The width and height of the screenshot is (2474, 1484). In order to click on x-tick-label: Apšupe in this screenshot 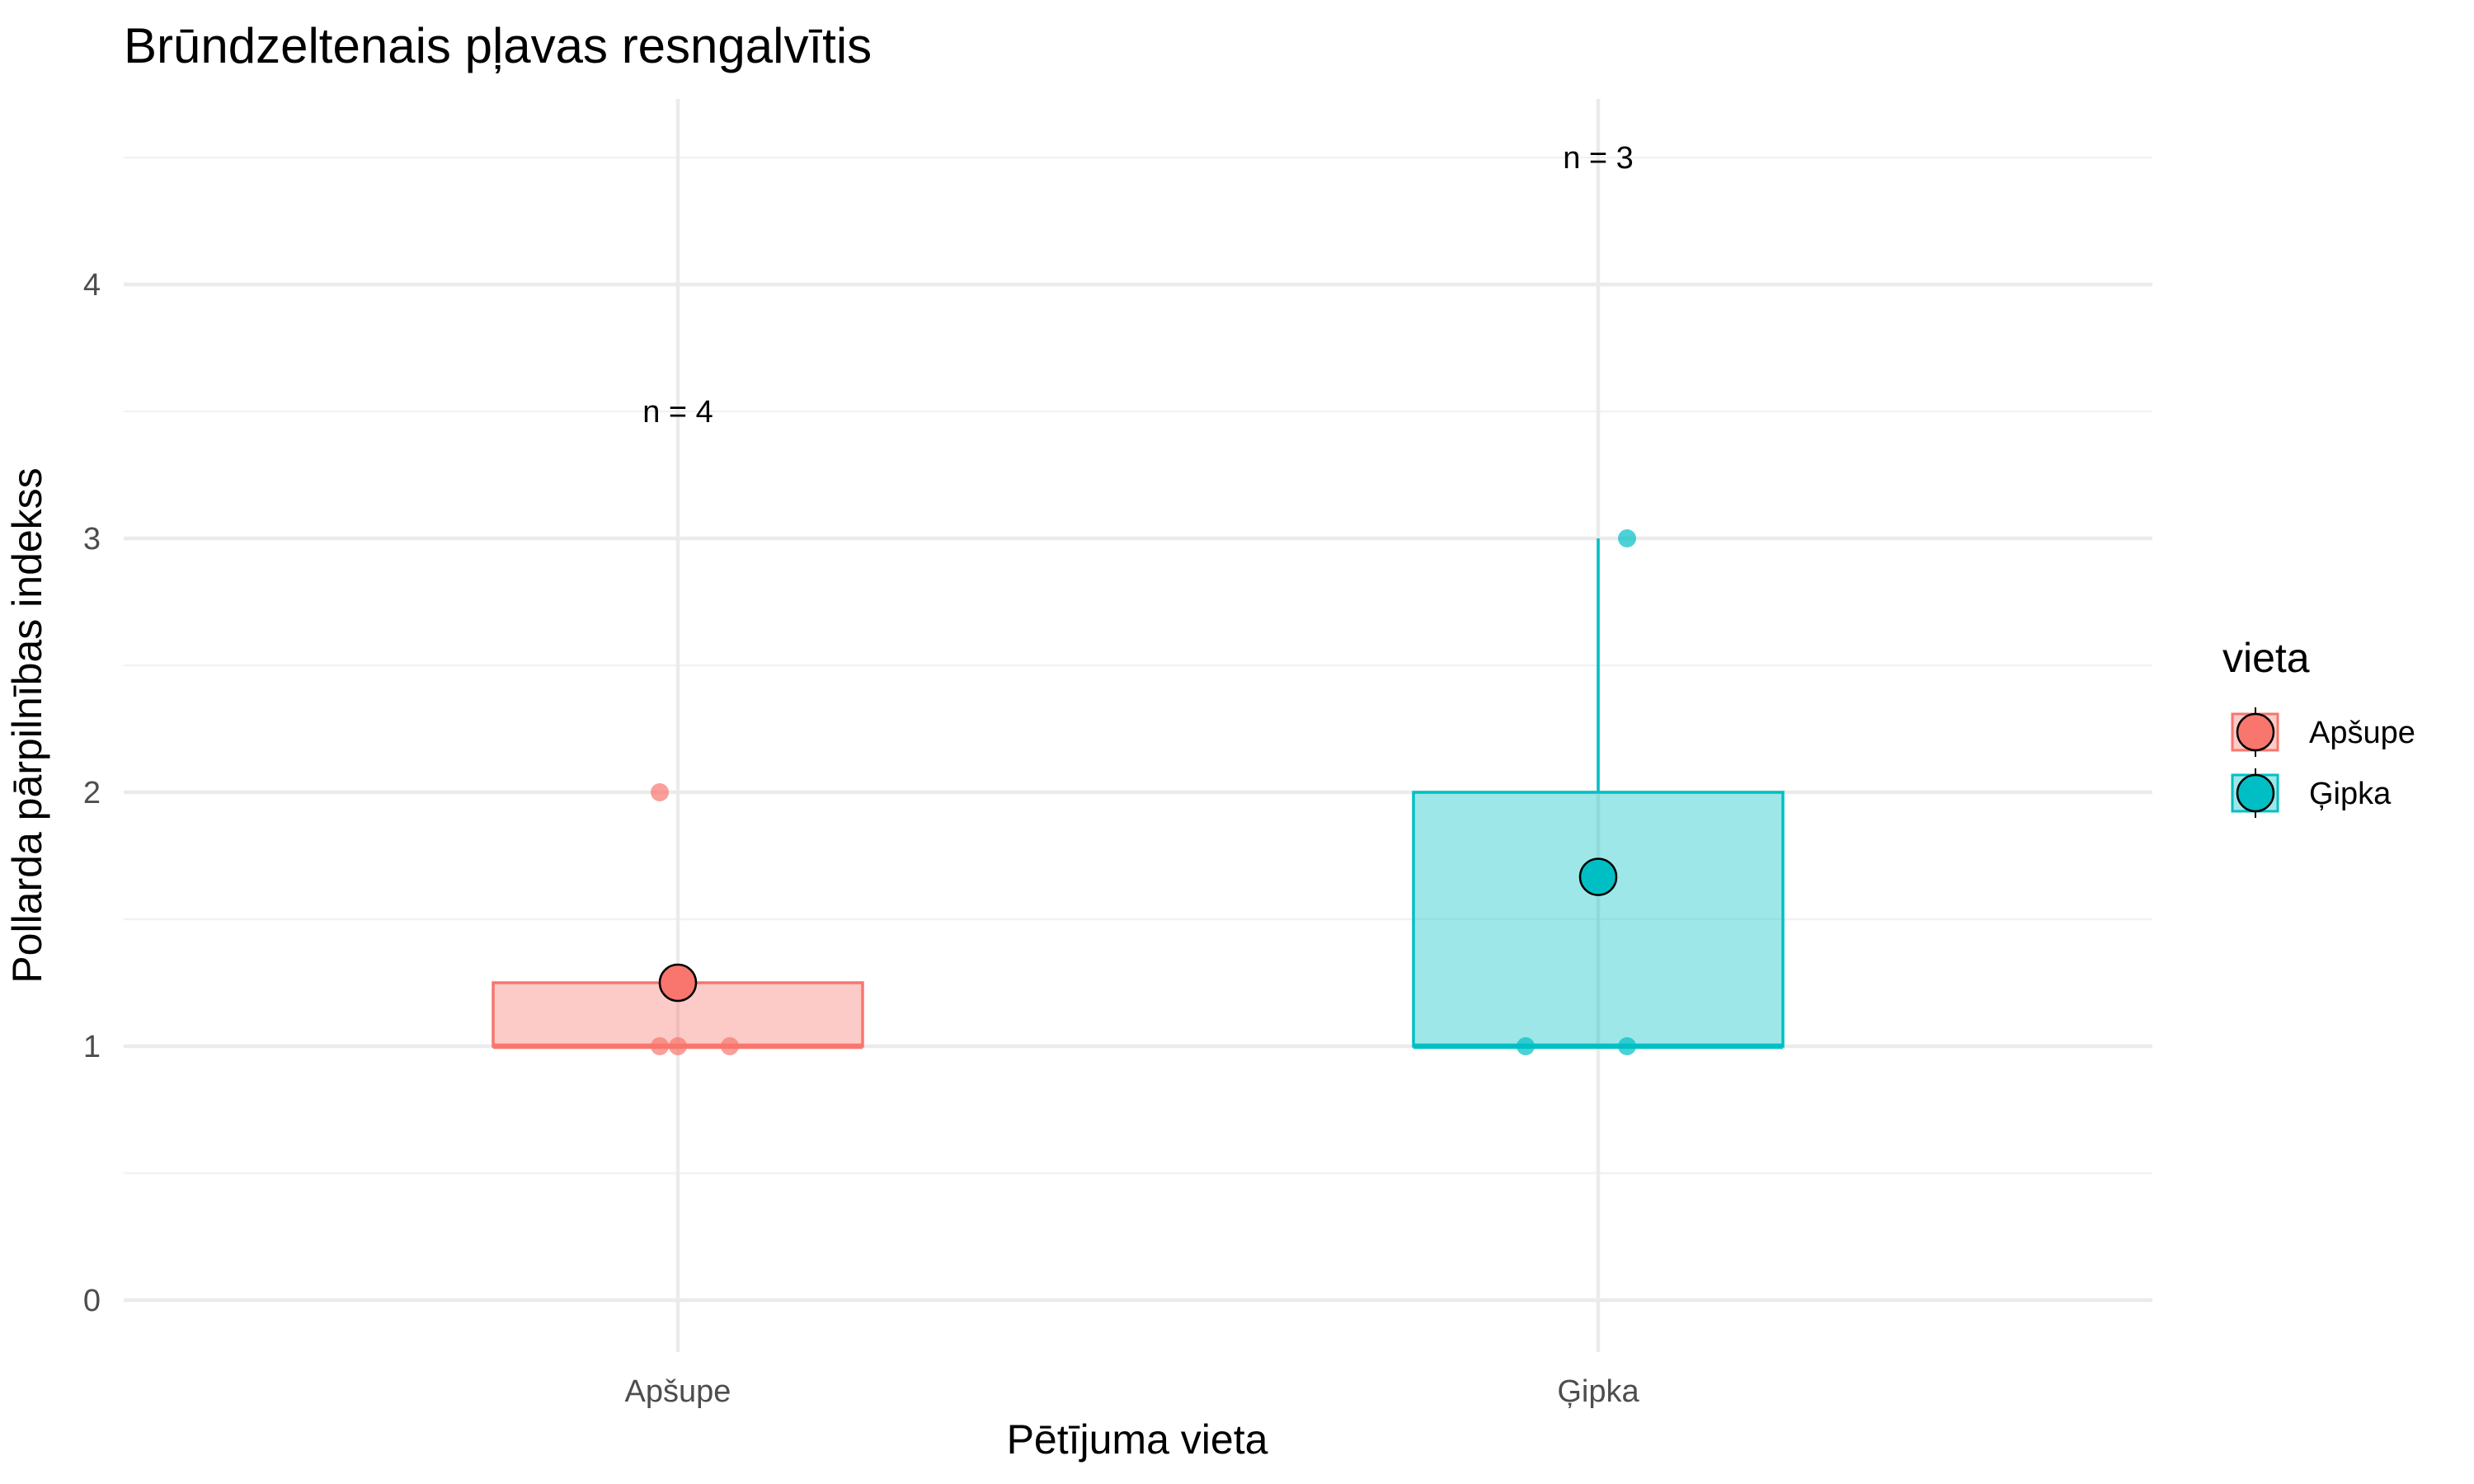, I will do `click(678, 1391)`.